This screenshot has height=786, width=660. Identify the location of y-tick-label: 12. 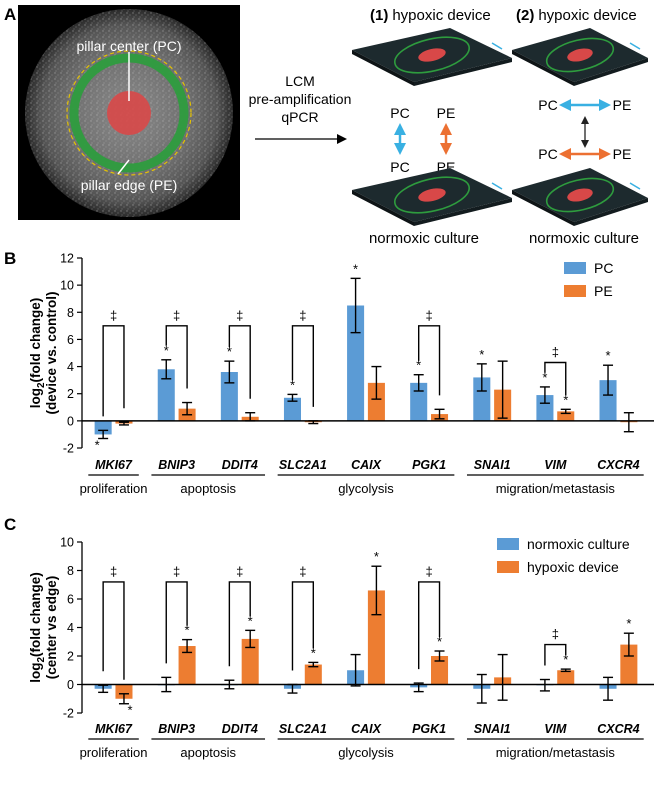
(67, 259).